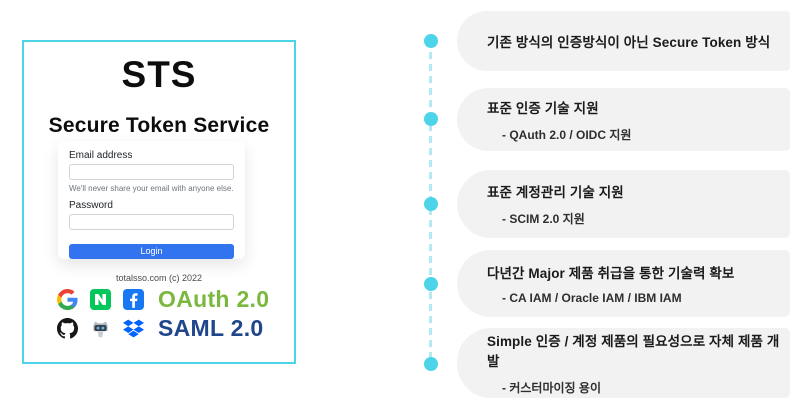 The width and height of the screenshot is (800, 411). I want to click on github-icon, so click(67, 328).